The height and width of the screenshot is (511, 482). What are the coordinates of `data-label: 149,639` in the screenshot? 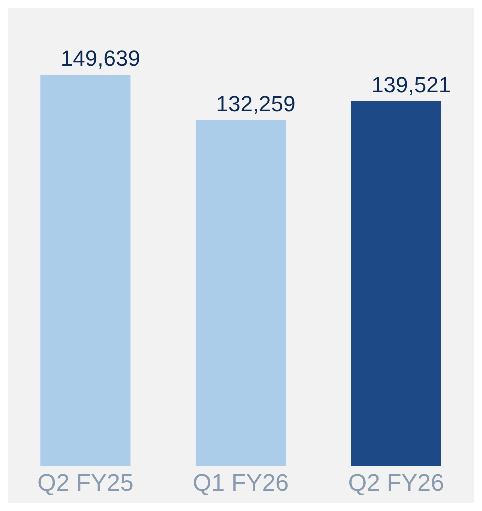 It's located at (100, 59).